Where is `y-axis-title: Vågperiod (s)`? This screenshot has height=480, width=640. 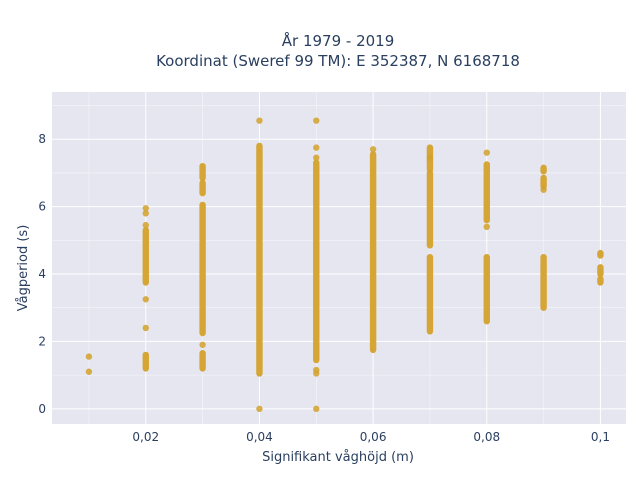 y-axis-title: Vågperiod (s) is located at coordinates (23, 268).